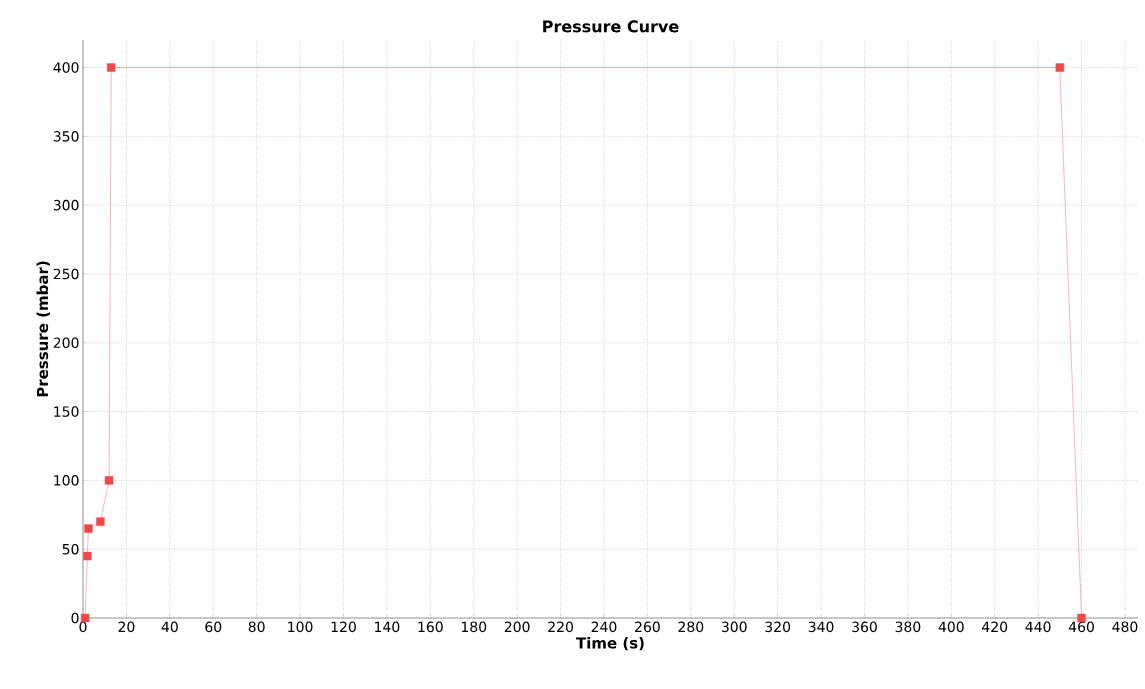 This screenshot has width=1145, height=689. Describe the element at coordinates (430, 627) in the screenshot. I see `x-tick-label: 160` at that location.